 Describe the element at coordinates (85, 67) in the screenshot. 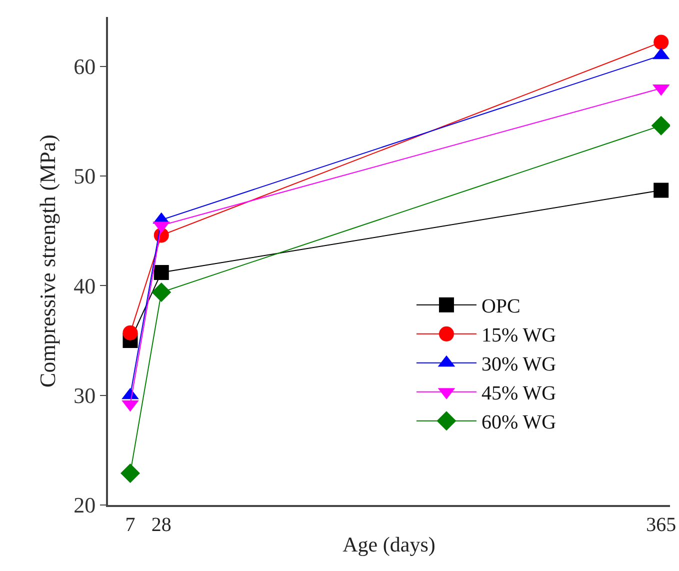

I see `y-tick-label: 60` at that location.